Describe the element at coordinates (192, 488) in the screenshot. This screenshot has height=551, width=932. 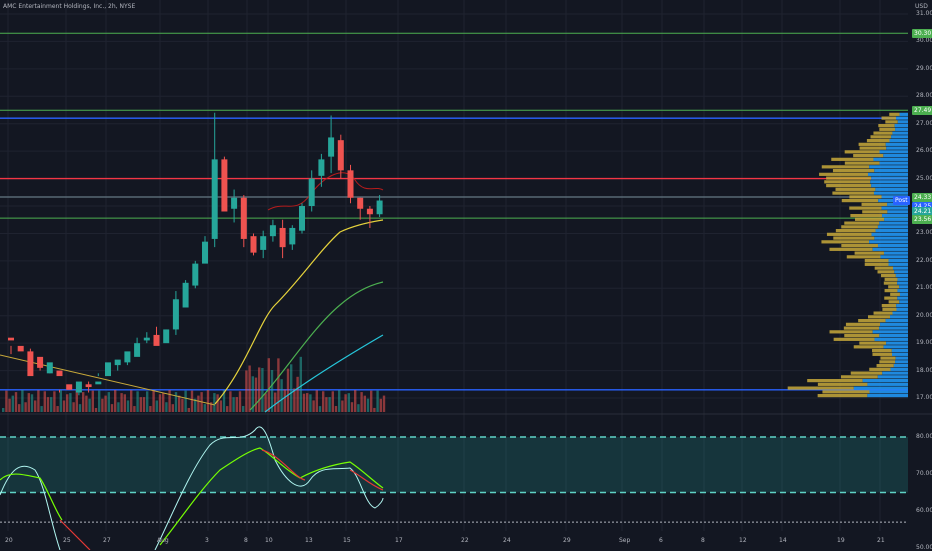
I see `oscillator-fast` at that location.